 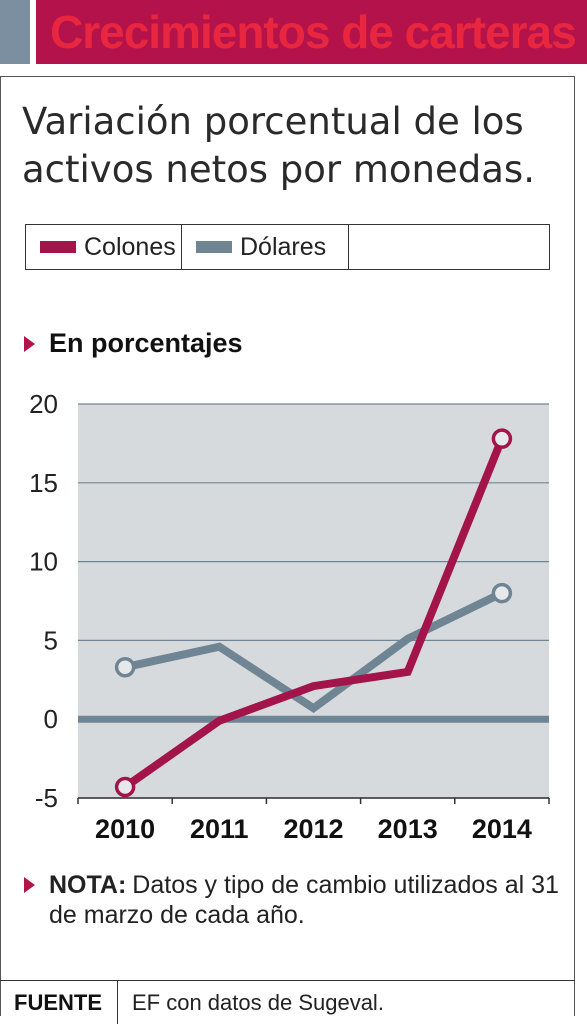 I want to click on source-label: FUENTE, so click(x=59, y=1002).